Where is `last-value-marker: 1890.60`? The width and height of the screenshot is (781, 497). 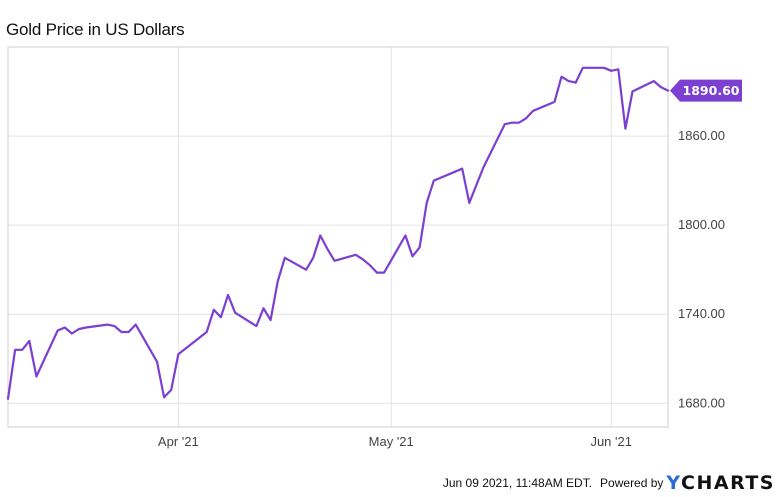 last-value-marker: 1890.60 is located at coordinates (706, 90).